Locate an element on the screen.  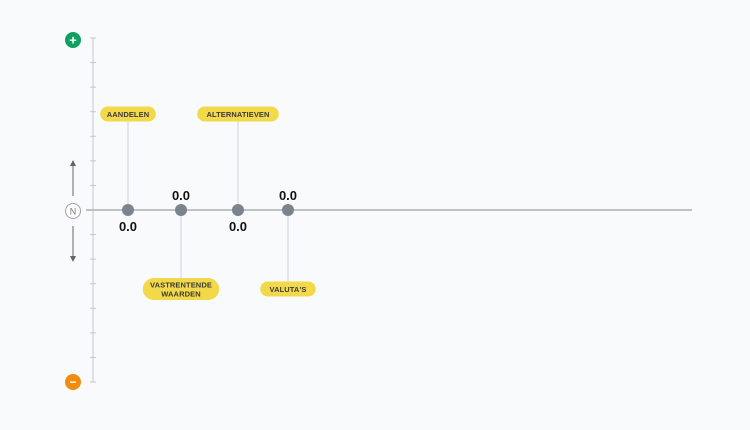
negative-marker: − is located at coordinates (73, 382).